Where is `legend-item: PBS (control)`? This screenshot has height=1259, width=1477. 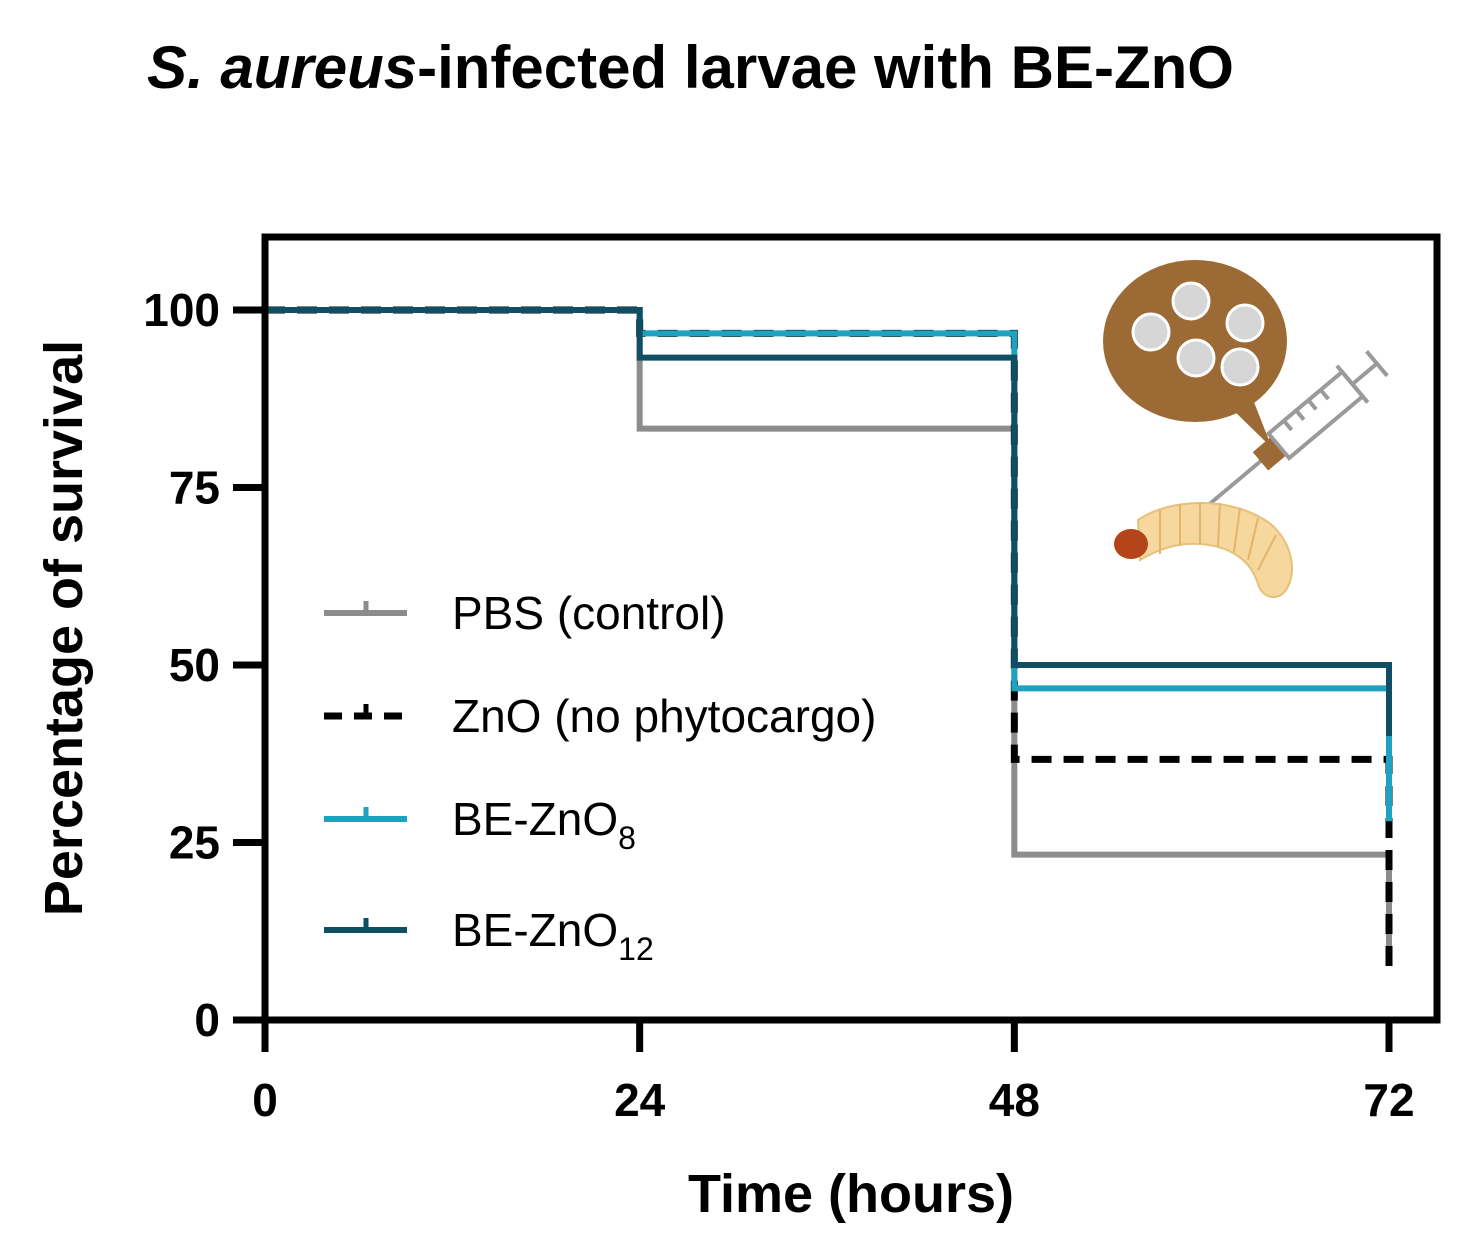 legend-item: PBS (control) is located at coordinates (525, 613).